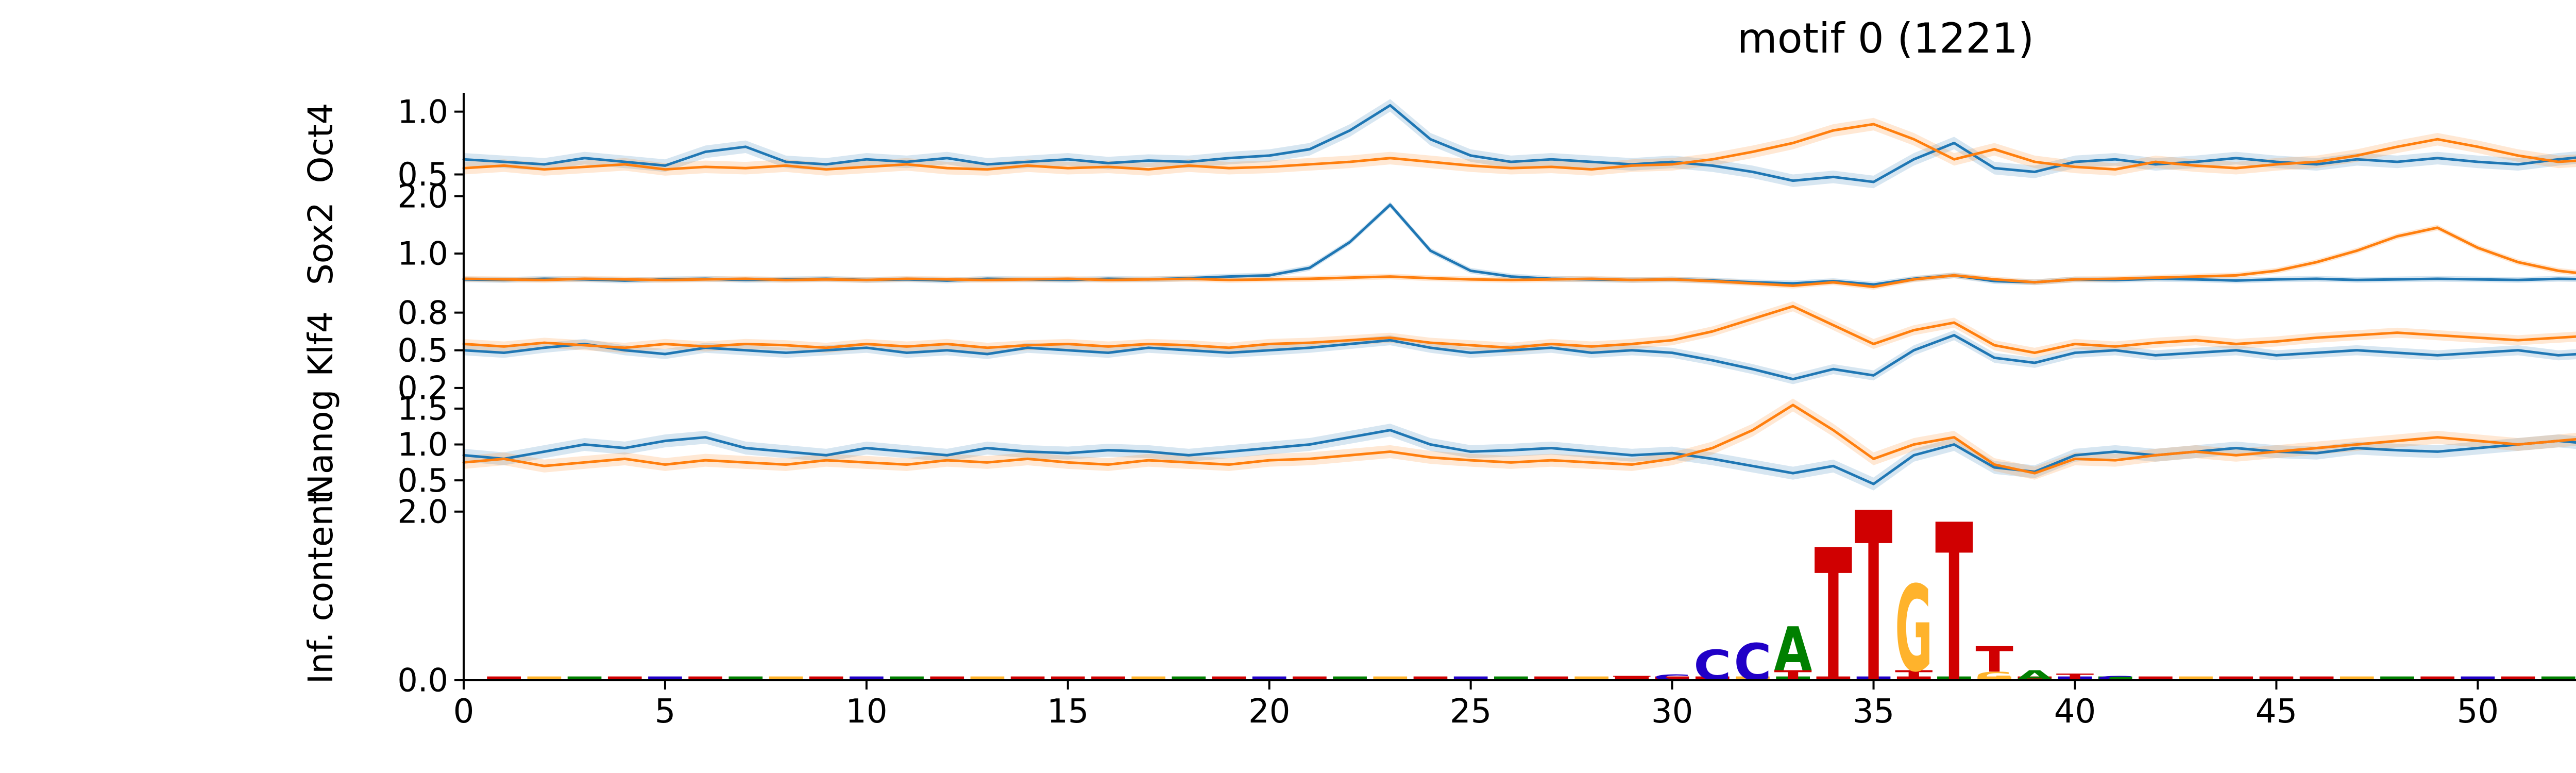 This screenshot has width=2576, height=773. Describe the element at coordinates (1873, 712) in the screenshot. I see `x-tick-label: 35` at that location.